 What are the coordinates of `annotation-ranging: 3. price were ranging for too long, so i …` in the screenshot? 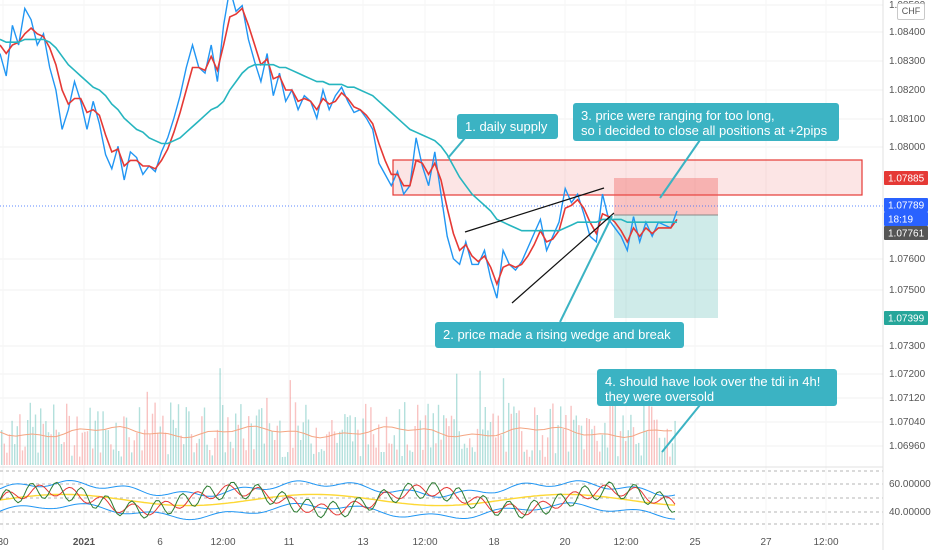 It's located at (706, 122).